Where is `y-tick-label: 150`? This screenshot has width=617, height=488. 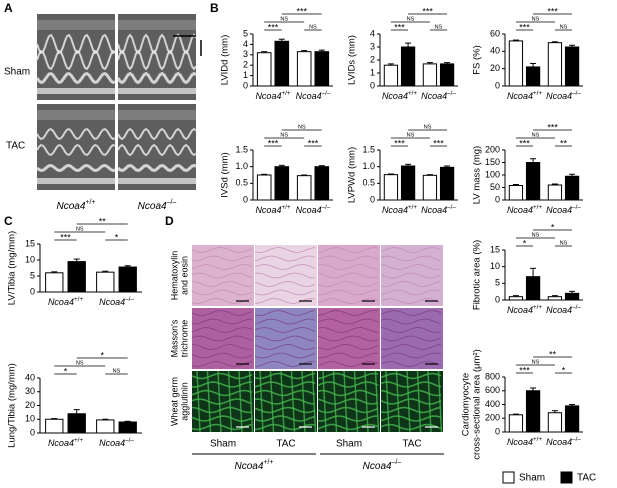
y-tick-label: 150 is located at coordinates (492, 162).